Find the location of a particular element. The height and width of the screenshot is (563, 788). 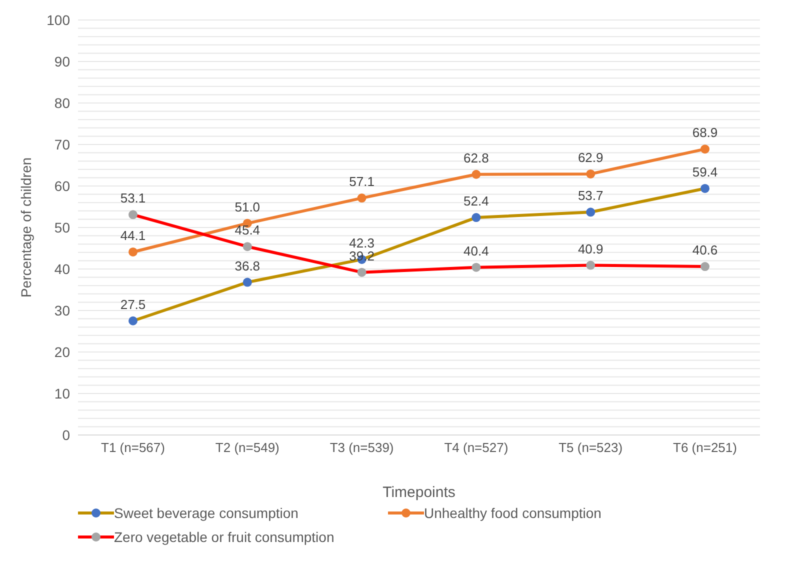

y-tick-label: 80 is located at coordinates (62, 102).